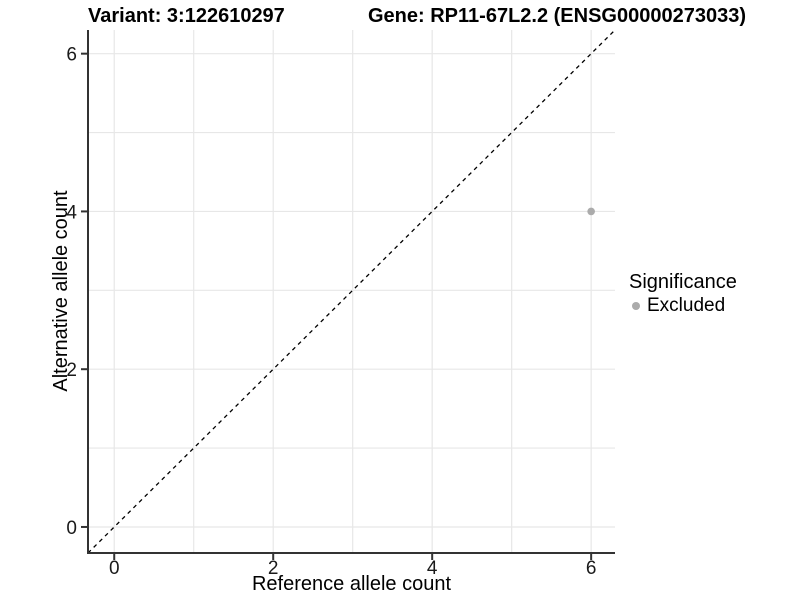  I want to click on legend-item-excluded: Excluded, so click(683, 306).